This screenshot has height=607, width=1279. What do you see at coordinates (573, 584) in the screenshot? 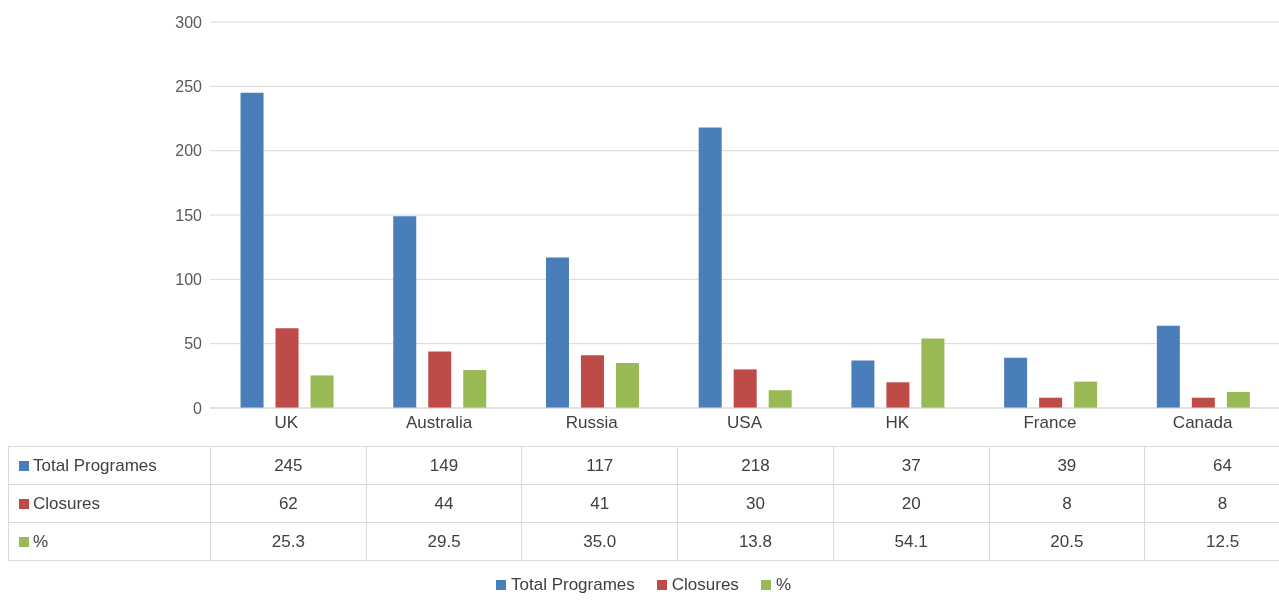
I see `text: Total Programes` at bounding box center [573, 584].